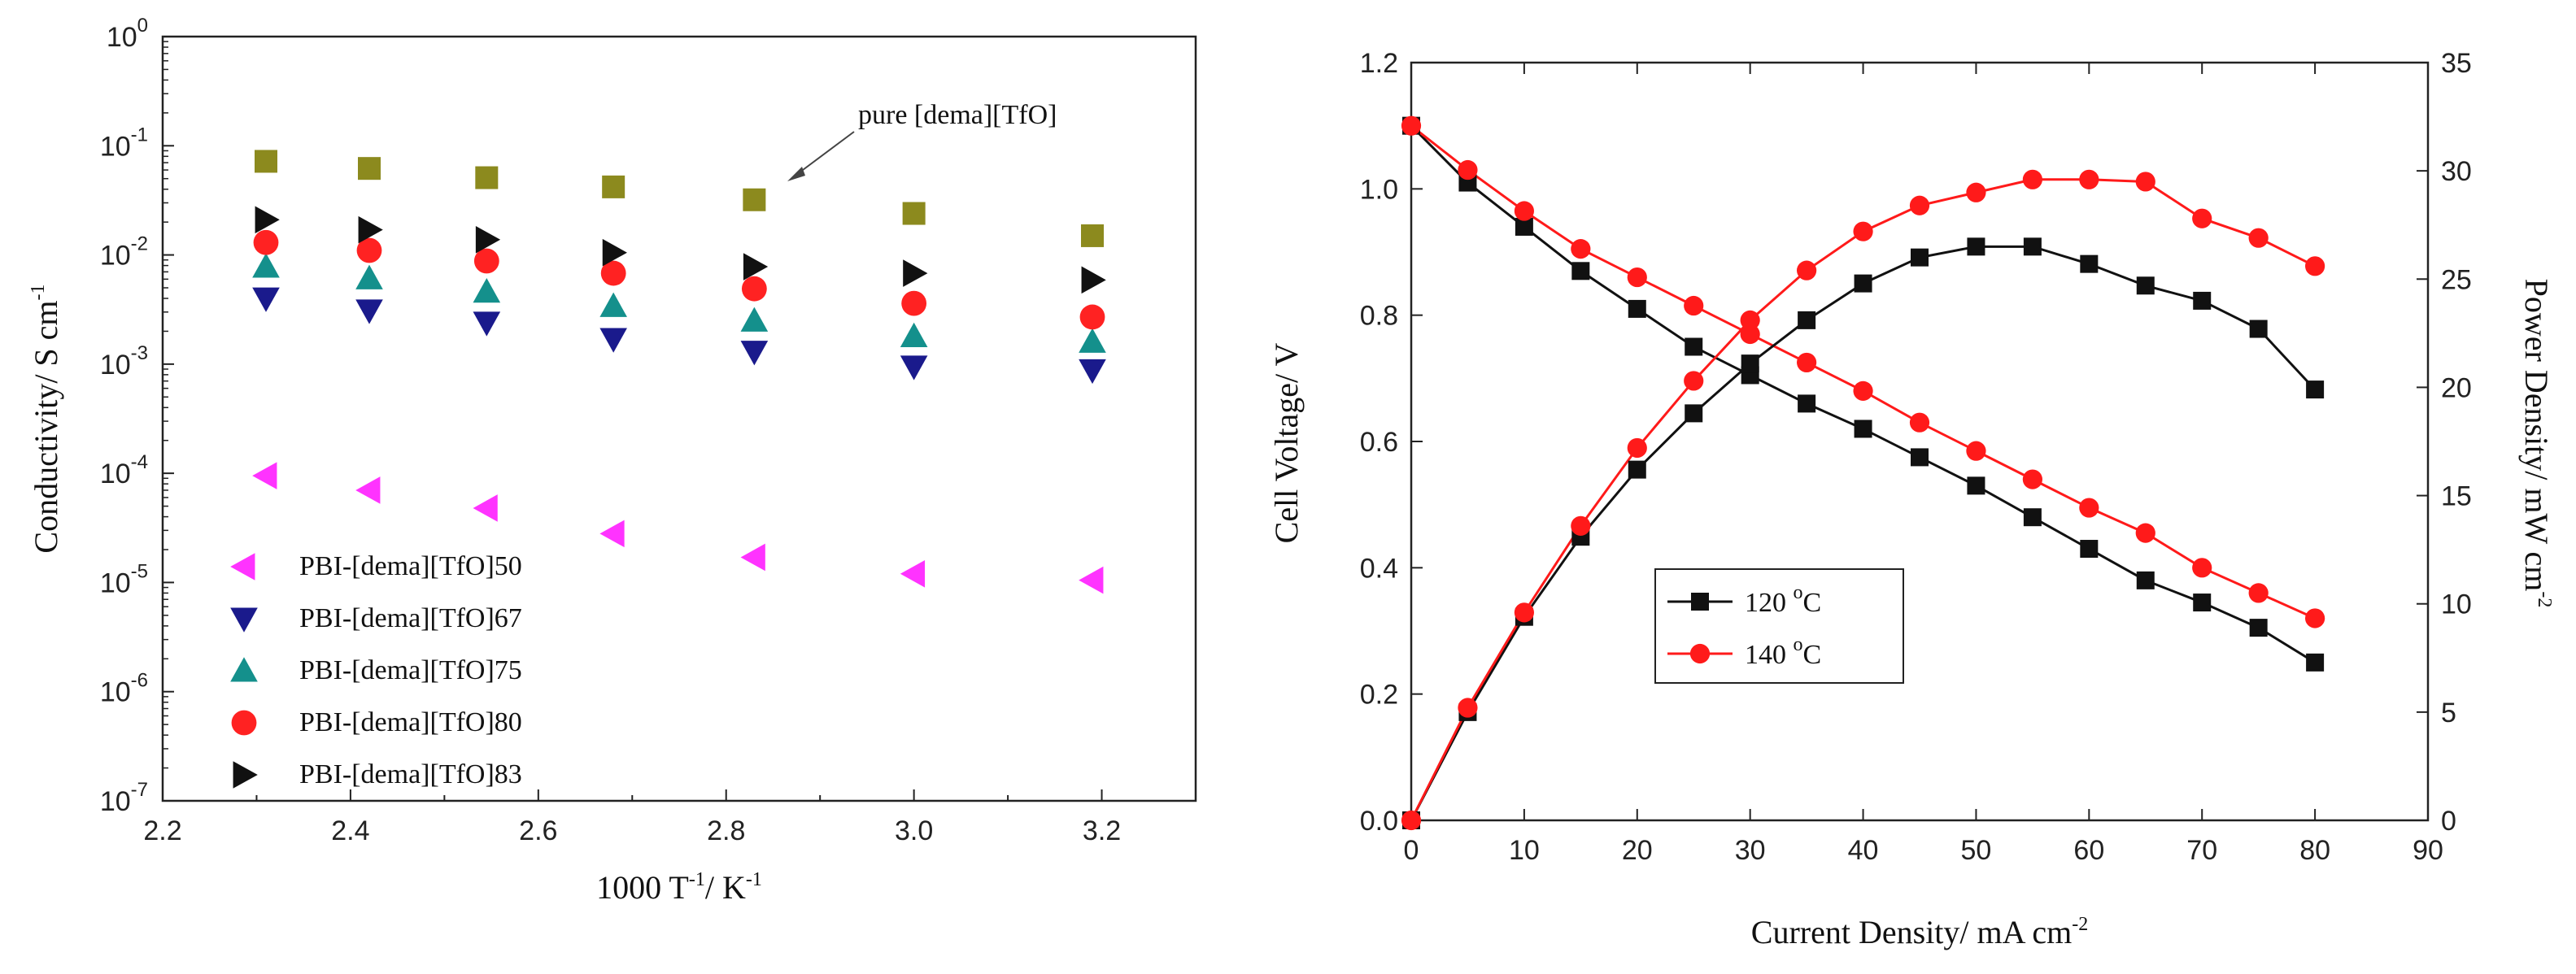 The width and height of the screenshot is (2576, 974). I want to click on legend-label: PBI-[dema][TfO]67, so click(410, 618).